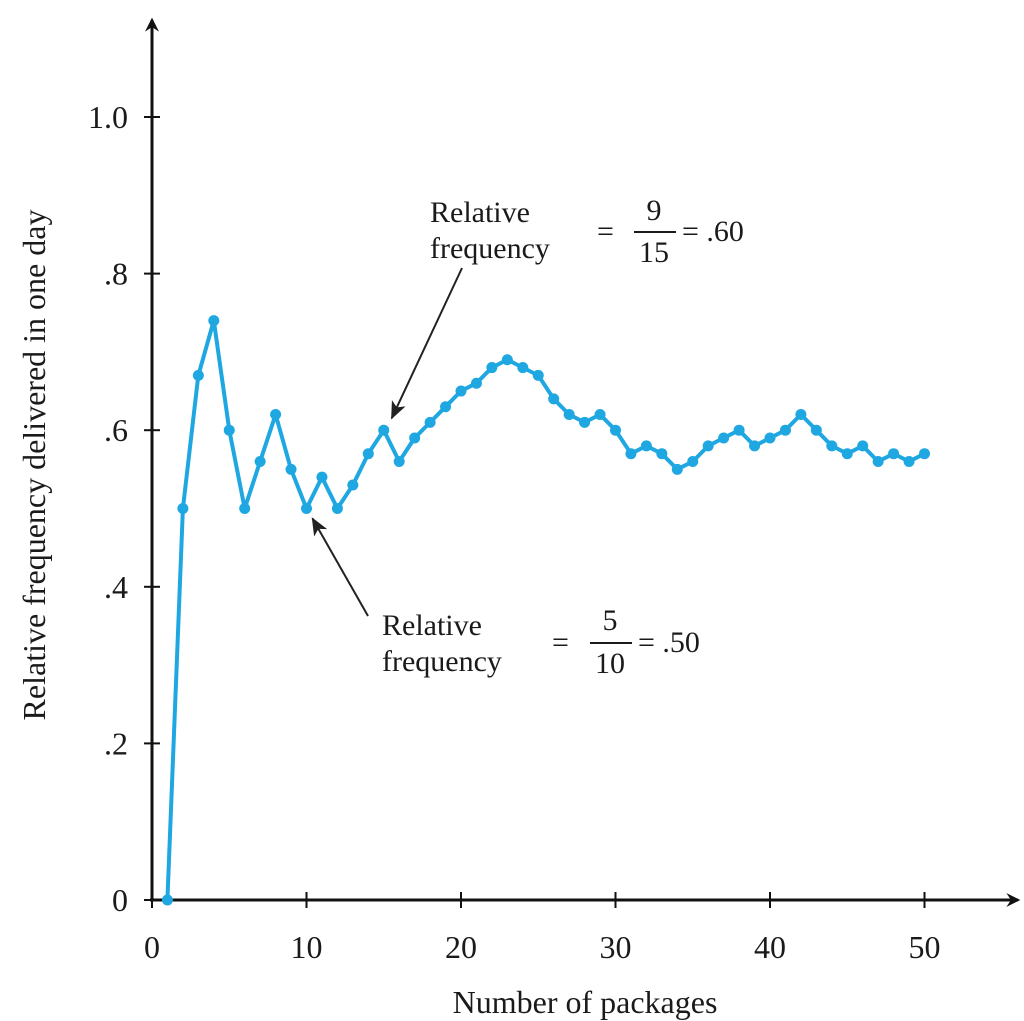 The image size is (1024, 1021). Describe the element at coordinates (770, 947) in the screenshot. I see `x-tick-label: 40` at that location.